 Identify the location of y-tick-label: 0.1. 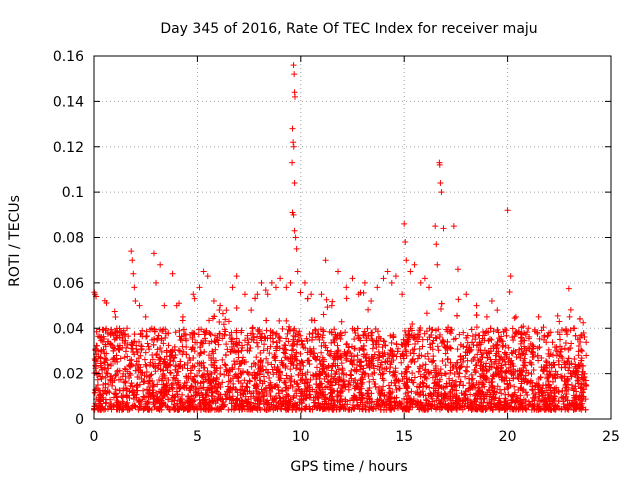
(73, 193).